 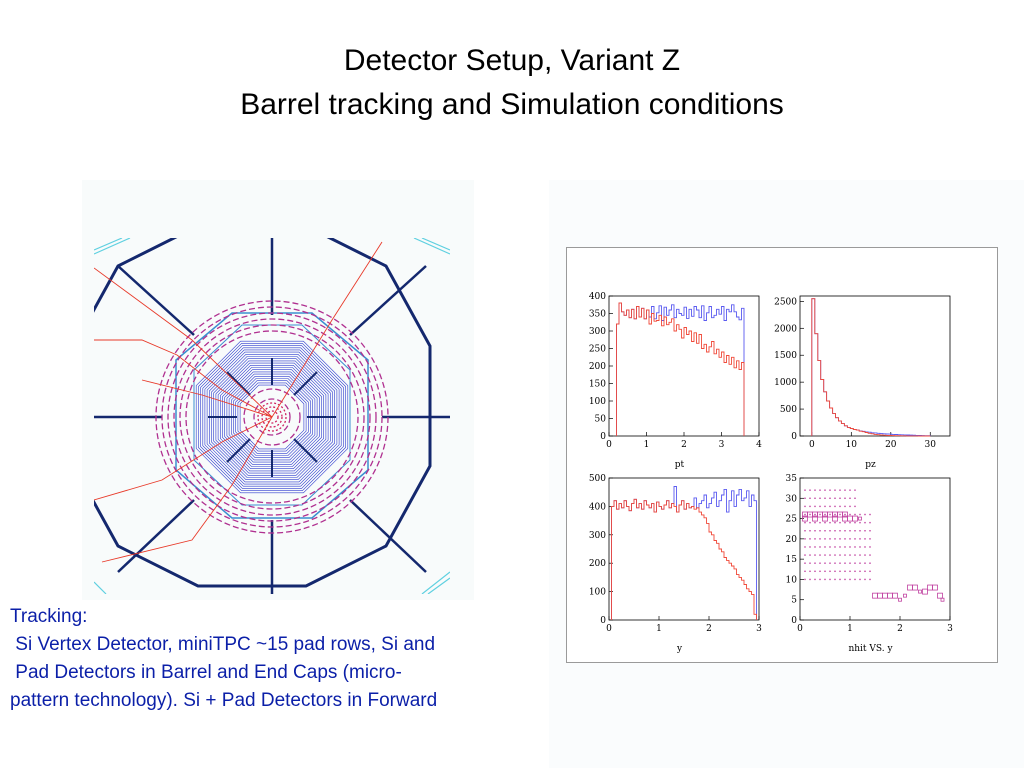 What do you see at coordinates (597, 402) in the screenshot?
I see `y-tick-label: 100` at bounding box center [597, 402].